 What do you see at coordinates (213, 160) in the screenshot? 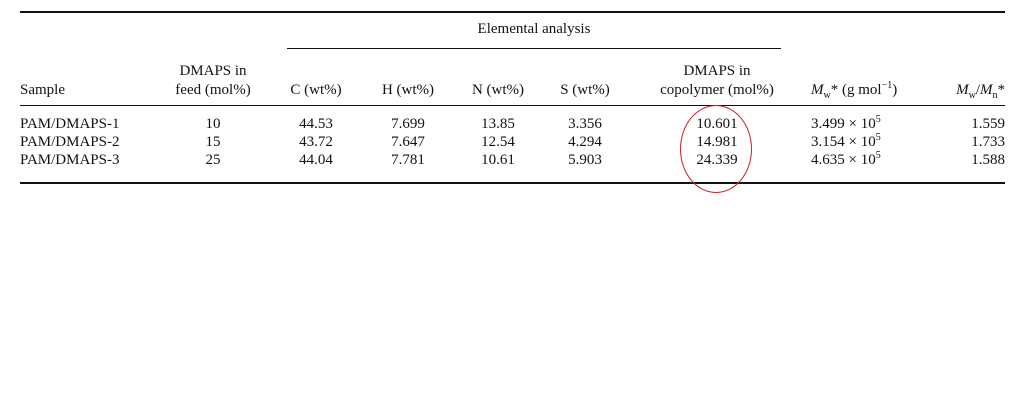
I see `cell-feed: 25` at bounding box center [213, 160].